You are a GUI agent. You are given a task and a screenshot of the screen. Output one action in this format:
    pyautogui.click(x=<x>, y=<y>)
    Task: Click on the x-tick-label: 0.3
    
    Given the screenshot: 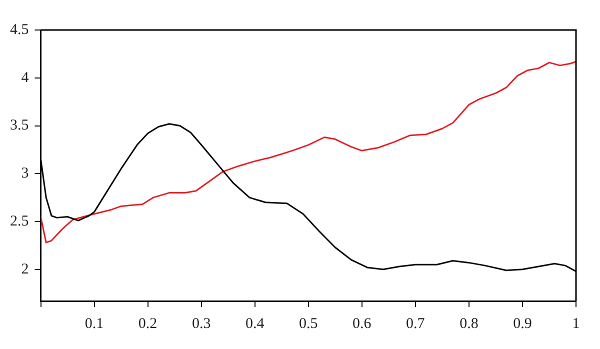 What is the action you would take?
    pyautogui.click(x=201, y=324)
    